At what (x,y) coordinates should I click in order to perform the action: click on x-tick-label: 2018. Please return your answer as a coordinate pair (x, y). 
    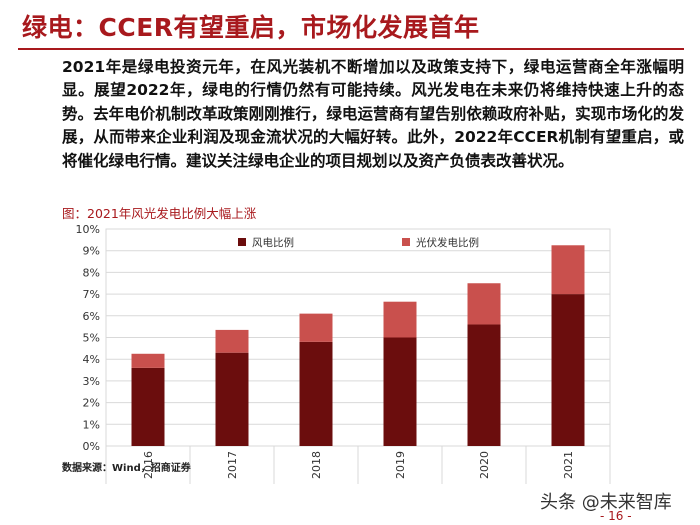
    Looking at the image, I should click on (316, 465).